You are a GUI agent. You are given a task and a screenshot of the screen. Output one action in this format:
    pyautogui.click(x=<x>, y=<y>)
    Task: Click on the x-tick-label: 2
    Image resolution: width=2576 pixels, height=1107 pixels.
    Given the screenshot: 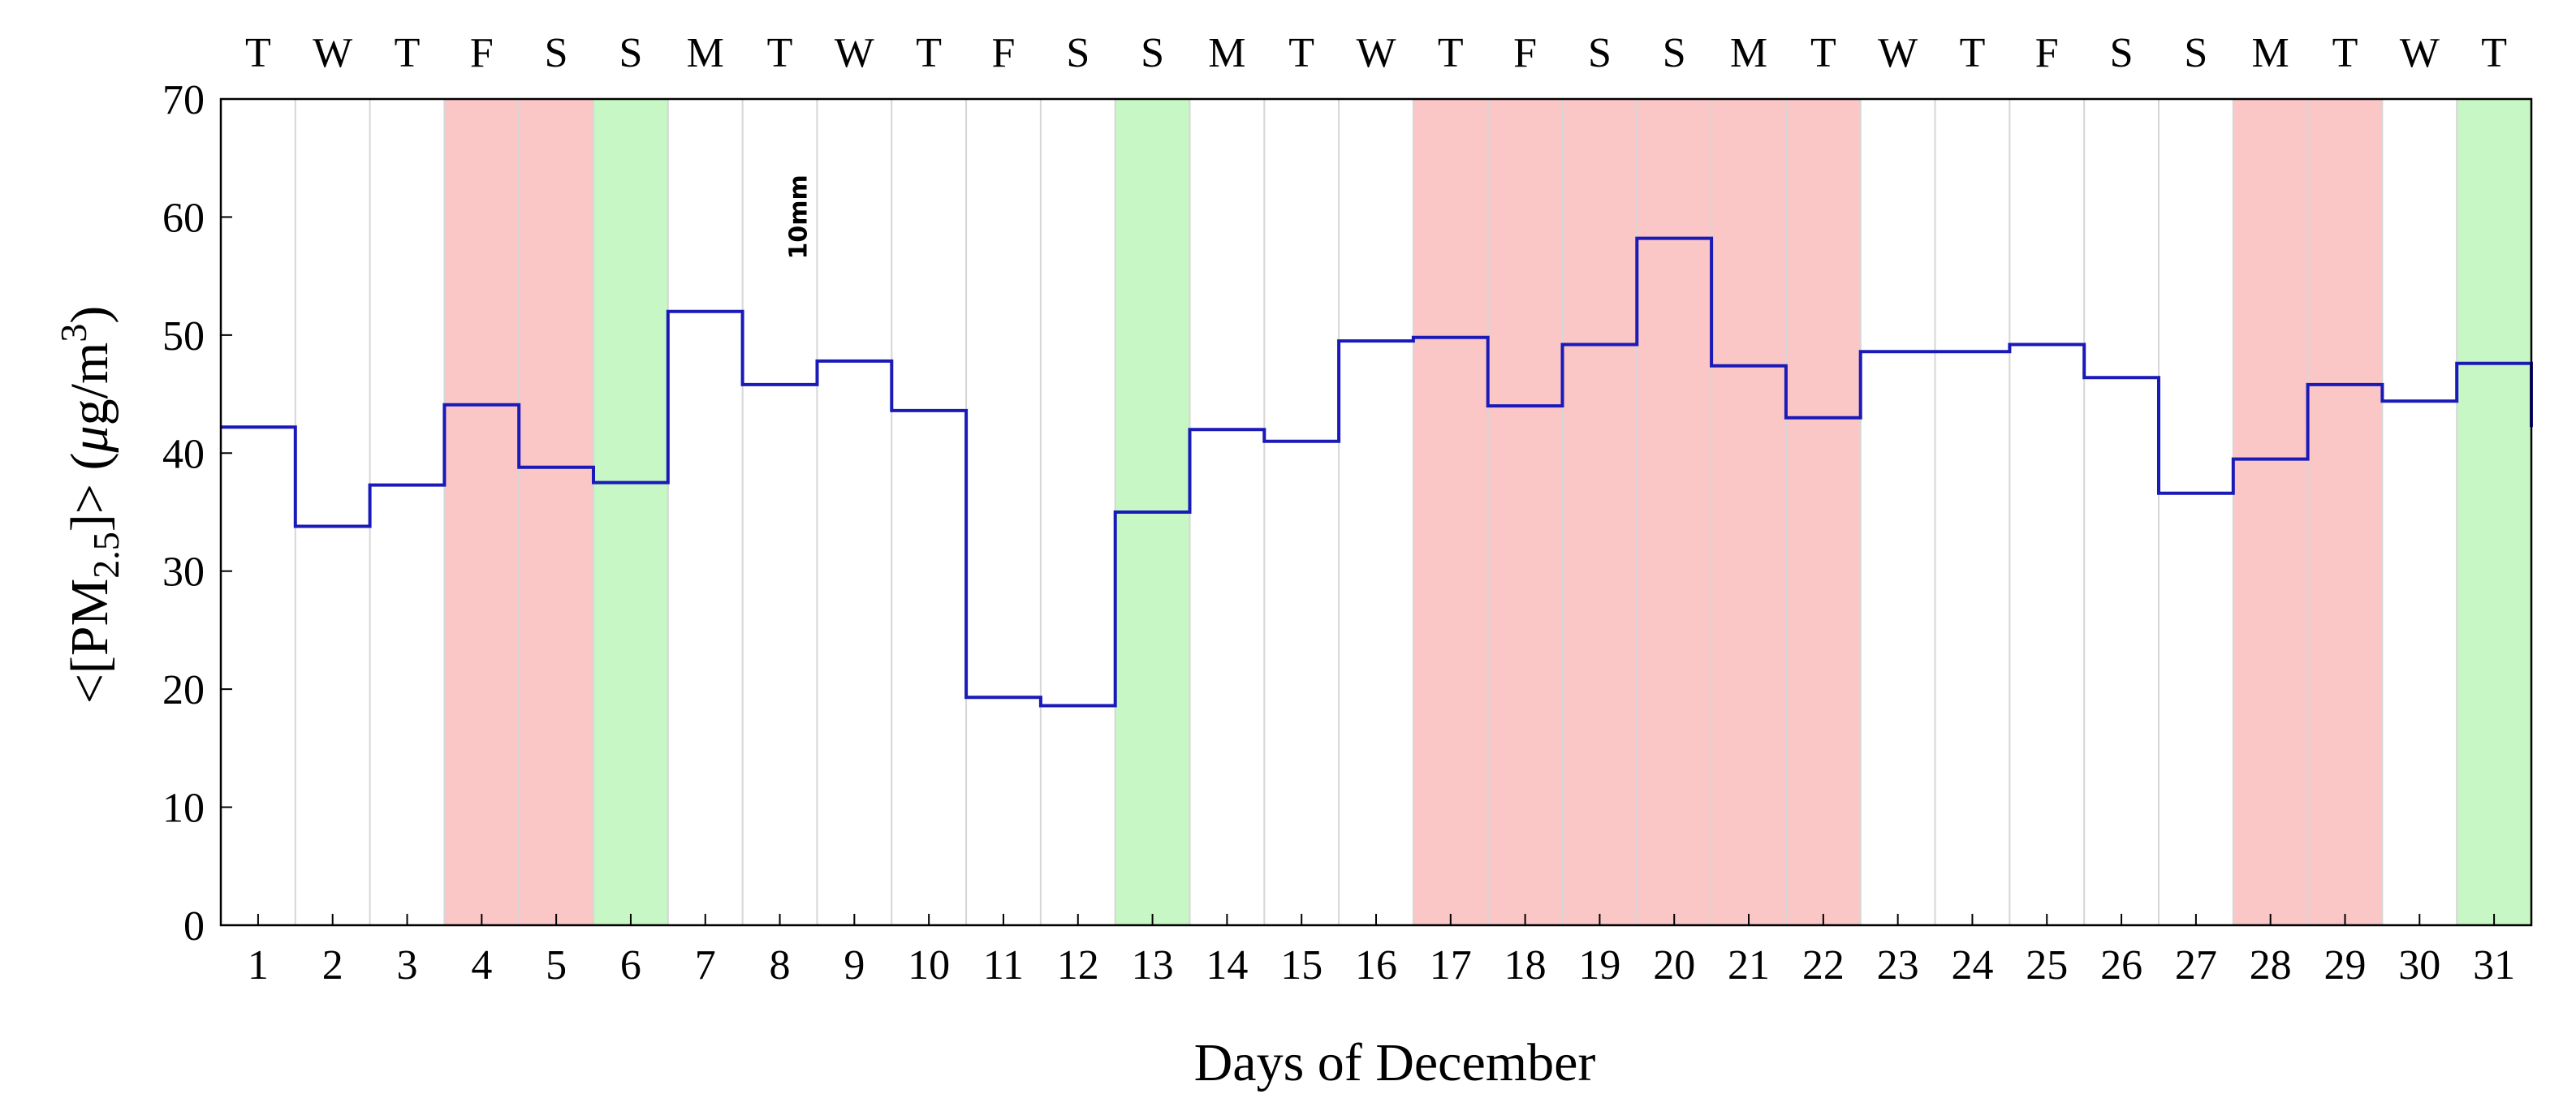 What is the action you would take?
    pyautogui.click(x=332, y=965)
    